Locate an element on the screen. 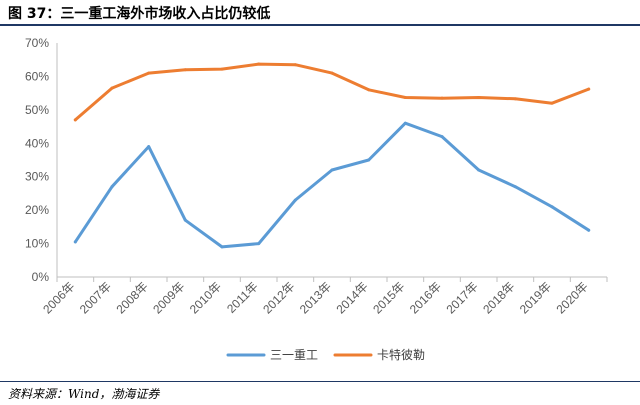  x-tick-label: 2013年 is located at coordinates (315, 297).